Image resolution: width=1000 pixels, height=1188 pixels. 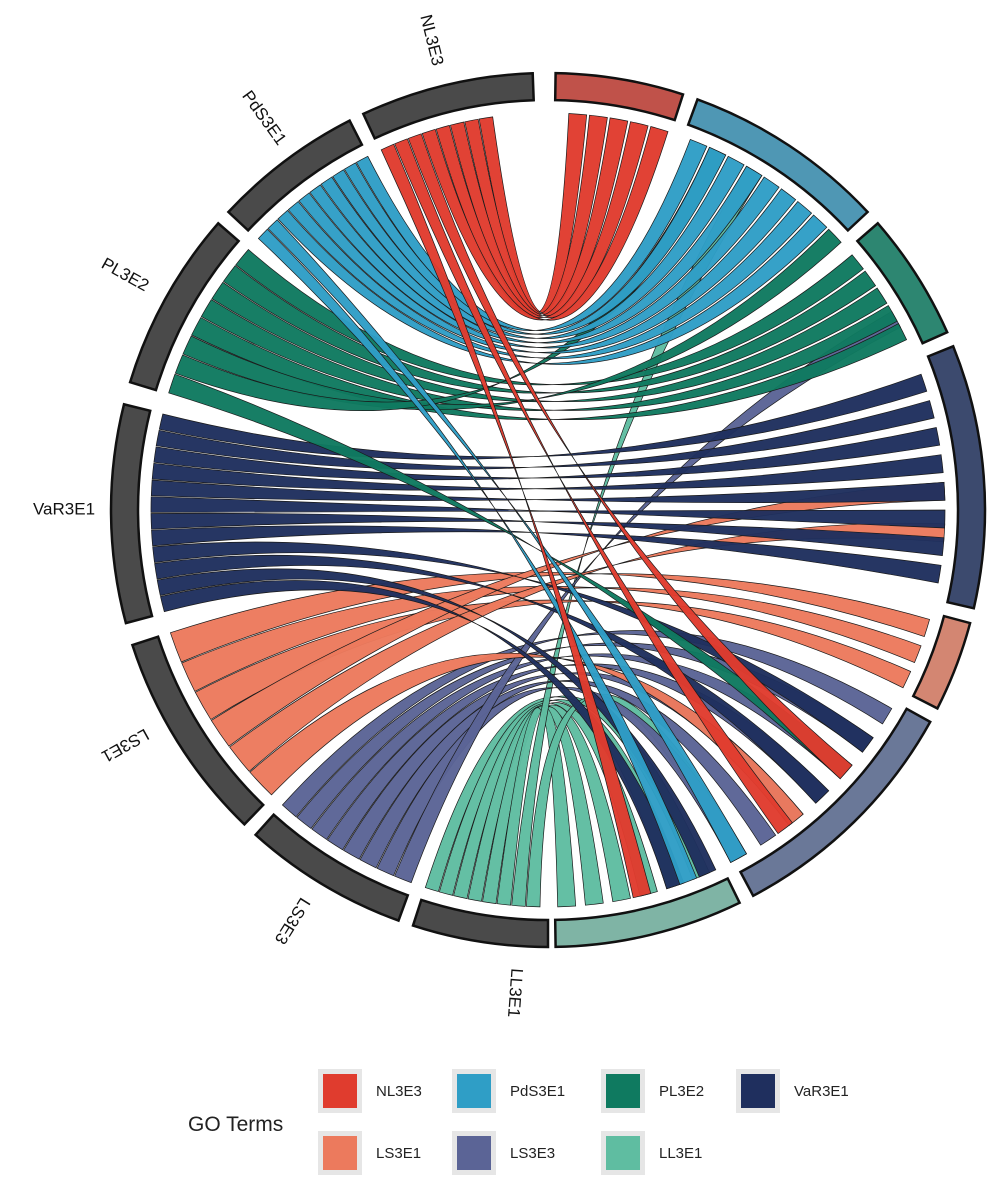 I want to click on sector-label: LS3E1, so click(x=125, y=745).